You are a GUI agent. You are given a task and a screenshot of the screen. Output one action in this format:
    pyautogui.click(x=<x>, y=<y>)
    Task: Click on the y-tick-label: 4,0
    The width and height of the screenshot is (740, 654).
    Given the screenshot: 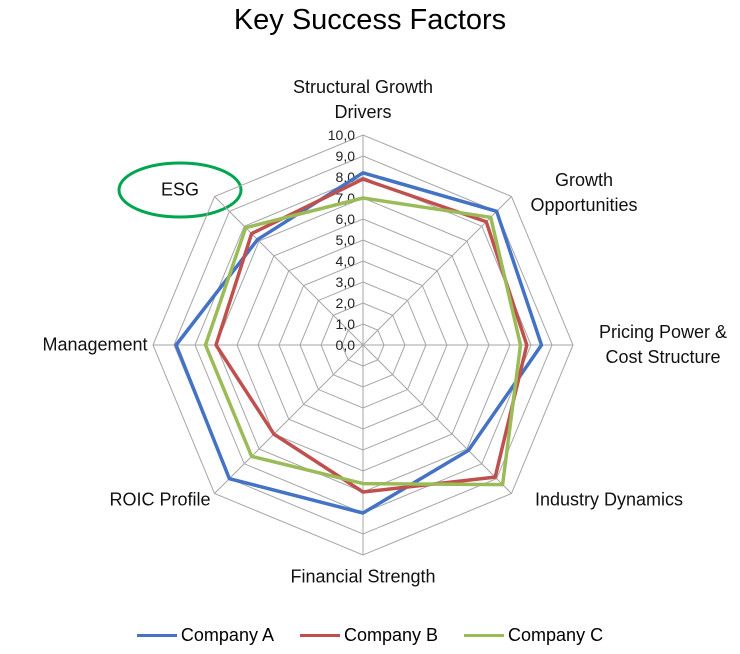 What is the action you would take?
    pyautogui.click(x=346, y=261)
    